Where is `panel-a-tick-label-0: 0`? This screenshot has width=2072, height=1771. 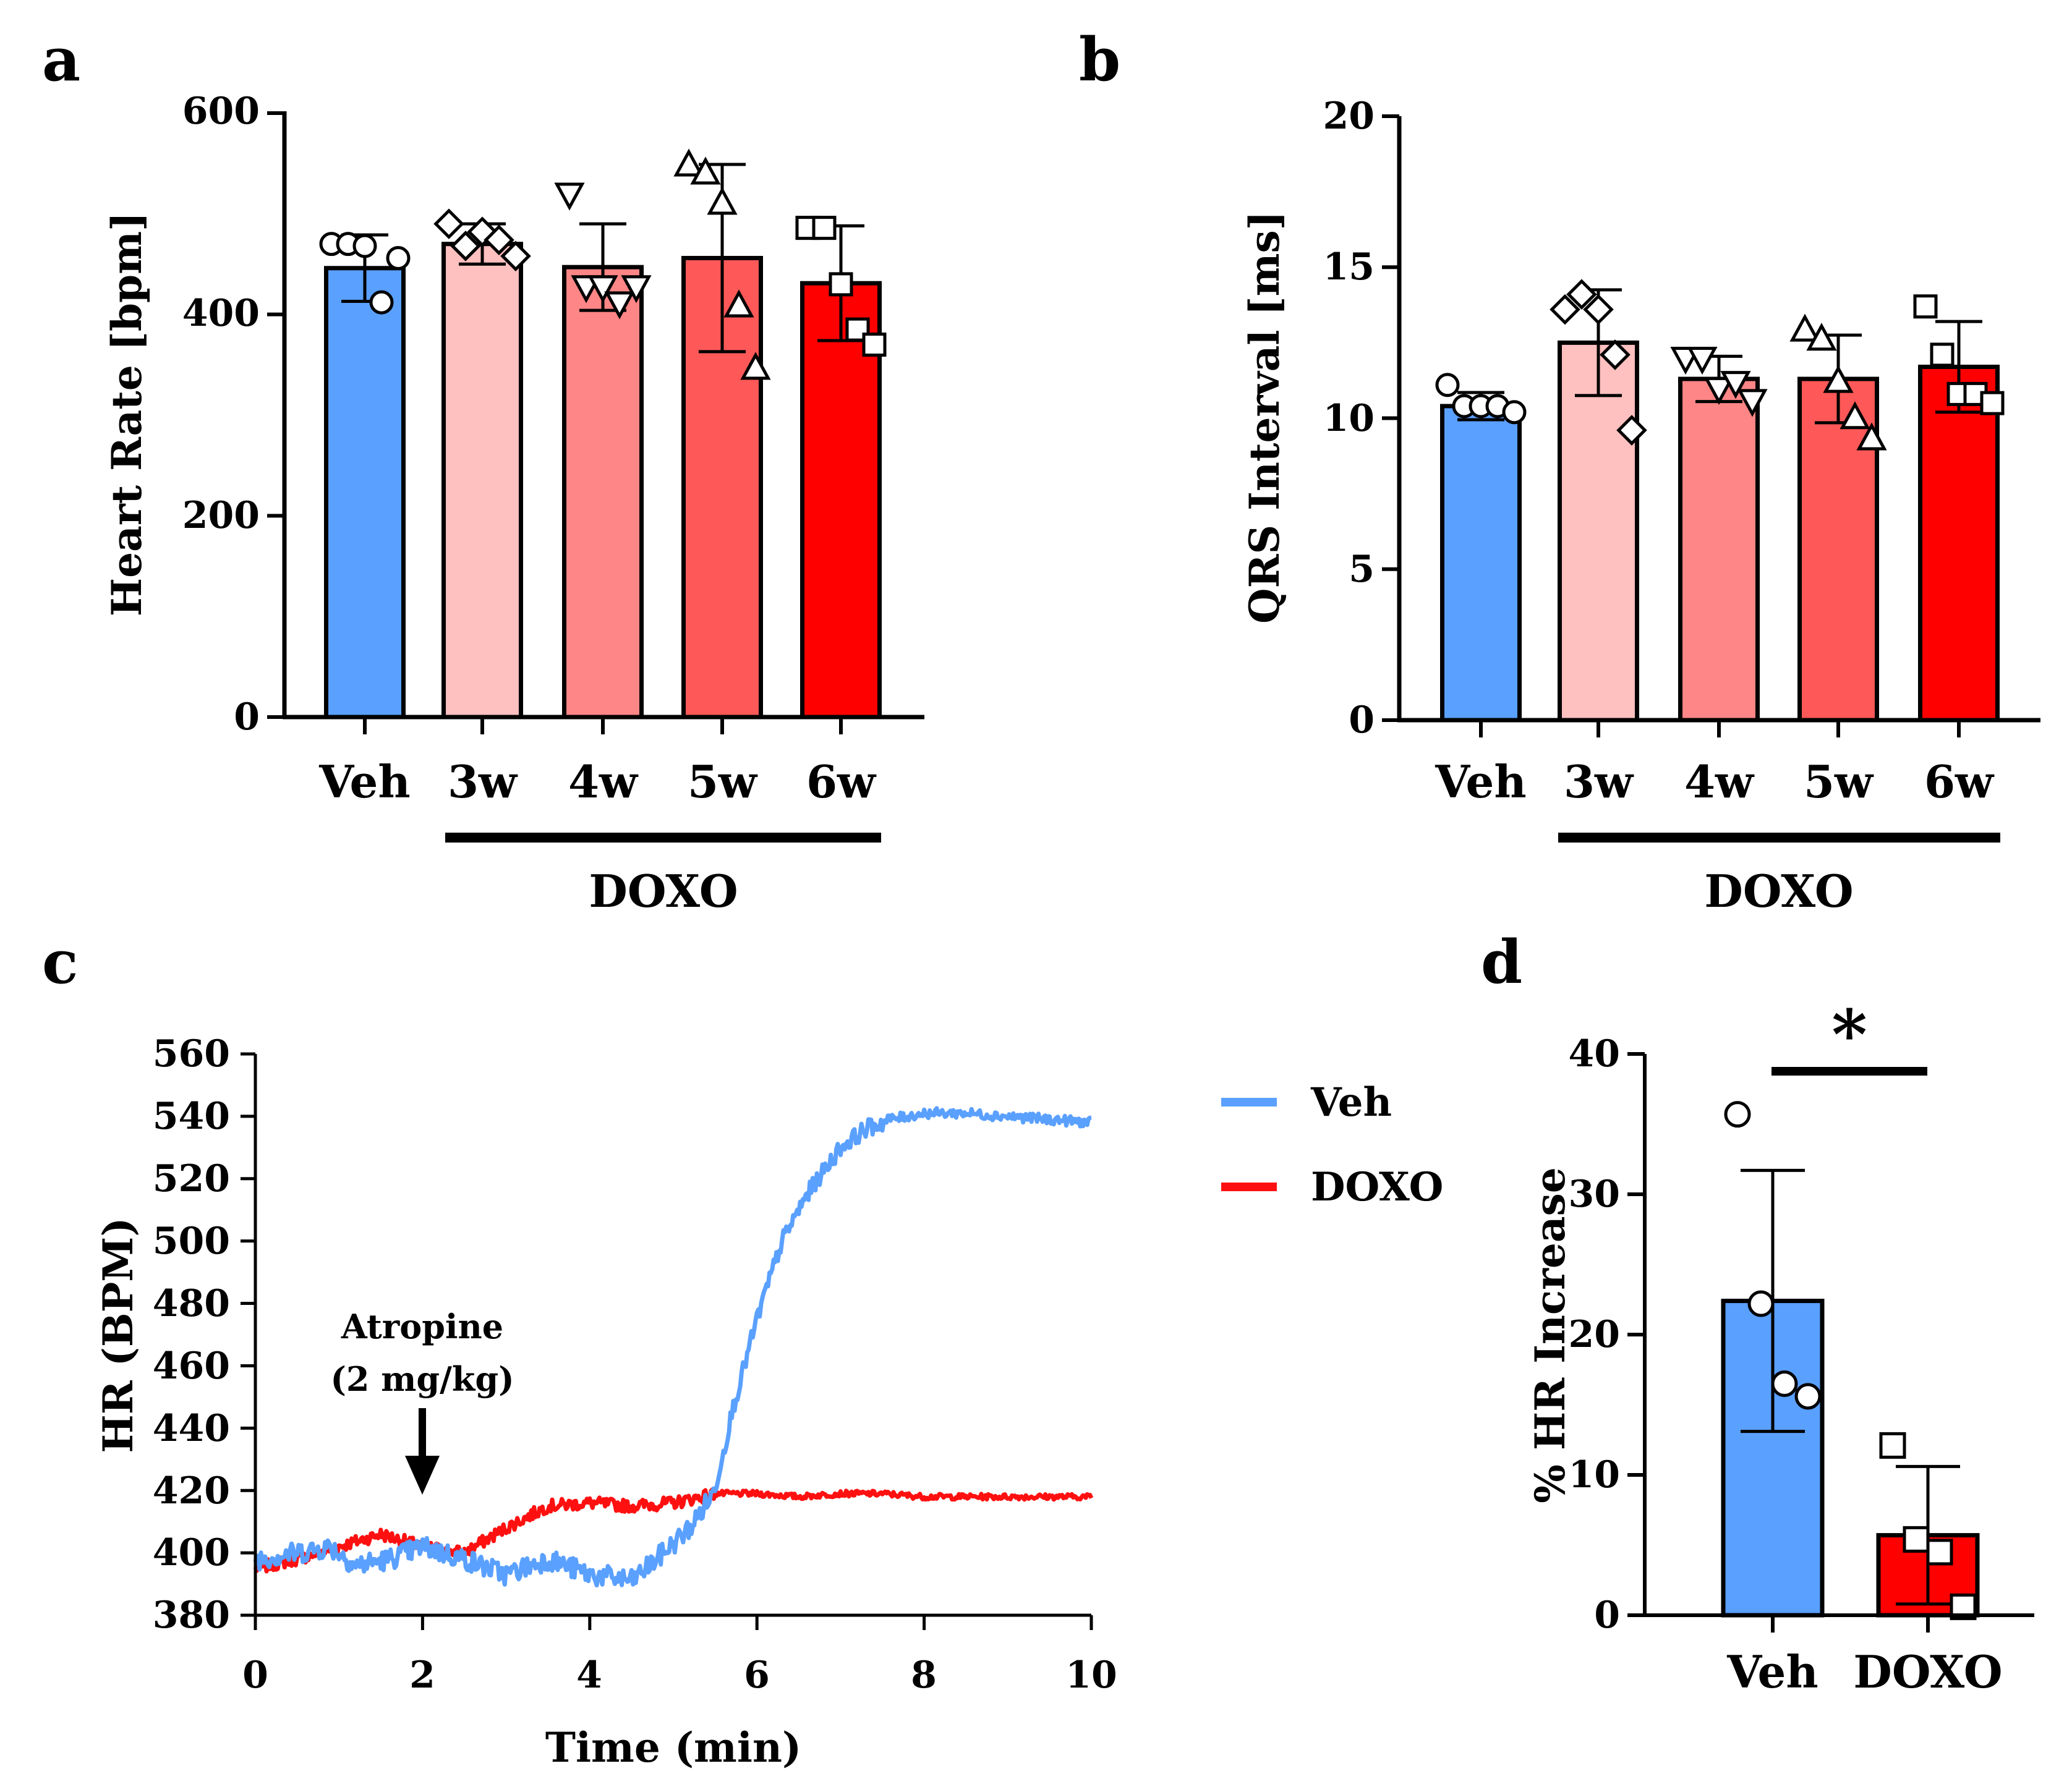
panel-a-tick-label-0: 0 is located at coordinates (247, 717).